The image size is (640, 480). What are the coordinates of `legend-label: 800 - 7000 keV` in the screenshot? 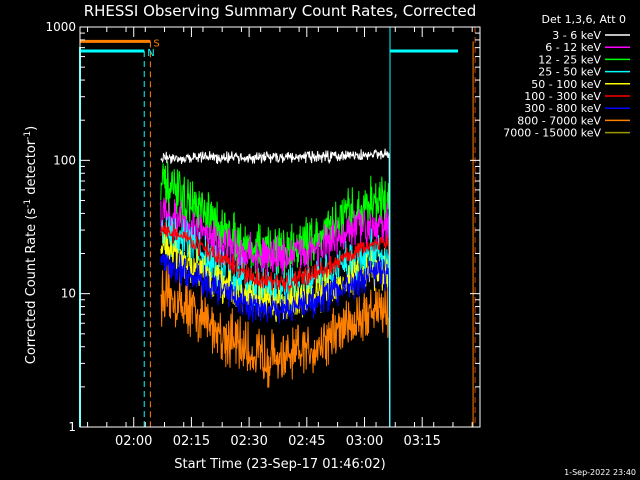 It's located at (559, 120).